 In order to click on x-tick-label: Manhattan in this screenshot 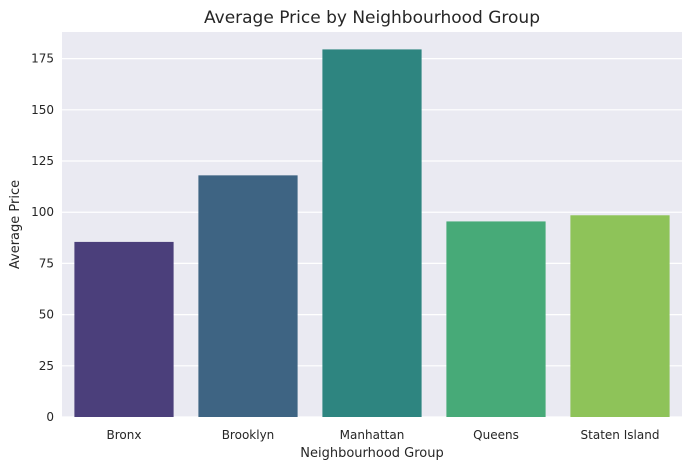, I will do `click(372, 435)`.